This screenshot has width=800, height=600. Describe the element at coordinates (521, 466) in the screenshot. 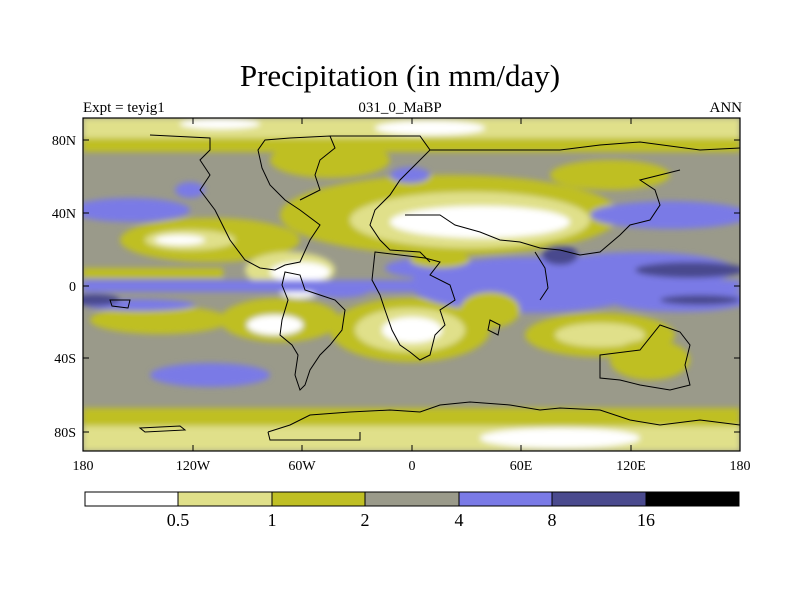

I see `x-tick-label: 60E` at that location.